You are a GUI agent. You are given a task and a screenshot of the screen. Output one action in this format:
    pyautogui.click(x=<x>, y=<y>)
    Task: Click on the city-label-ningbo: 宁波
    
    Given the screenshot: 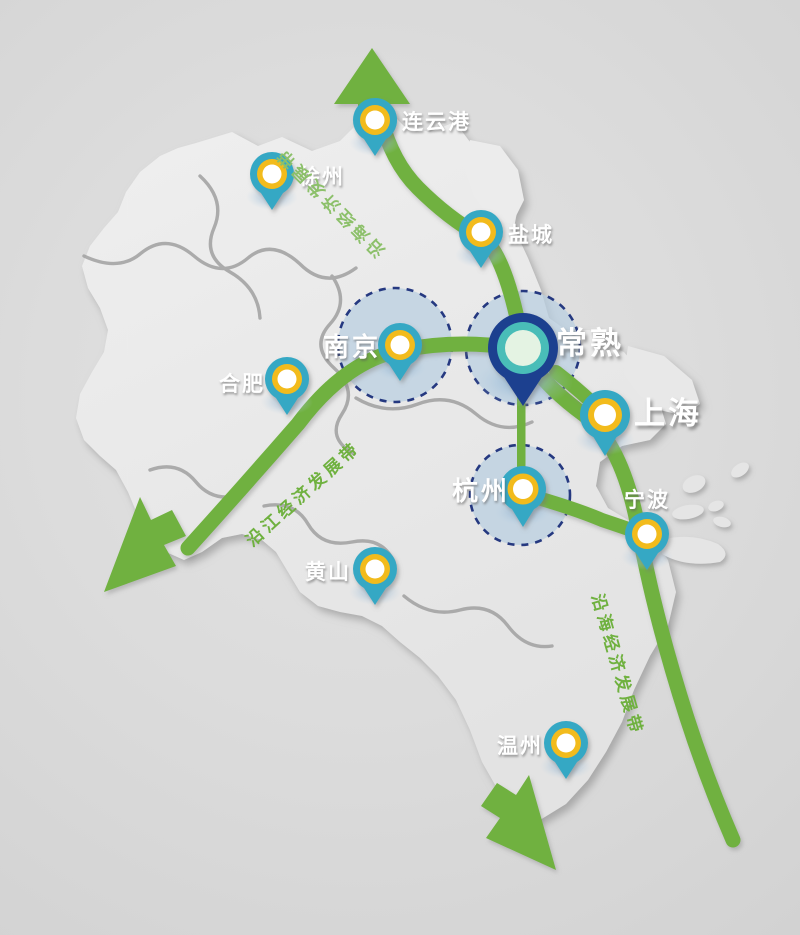 What is the action you would take?
    pyautogui.click(x=647, y=500)
    